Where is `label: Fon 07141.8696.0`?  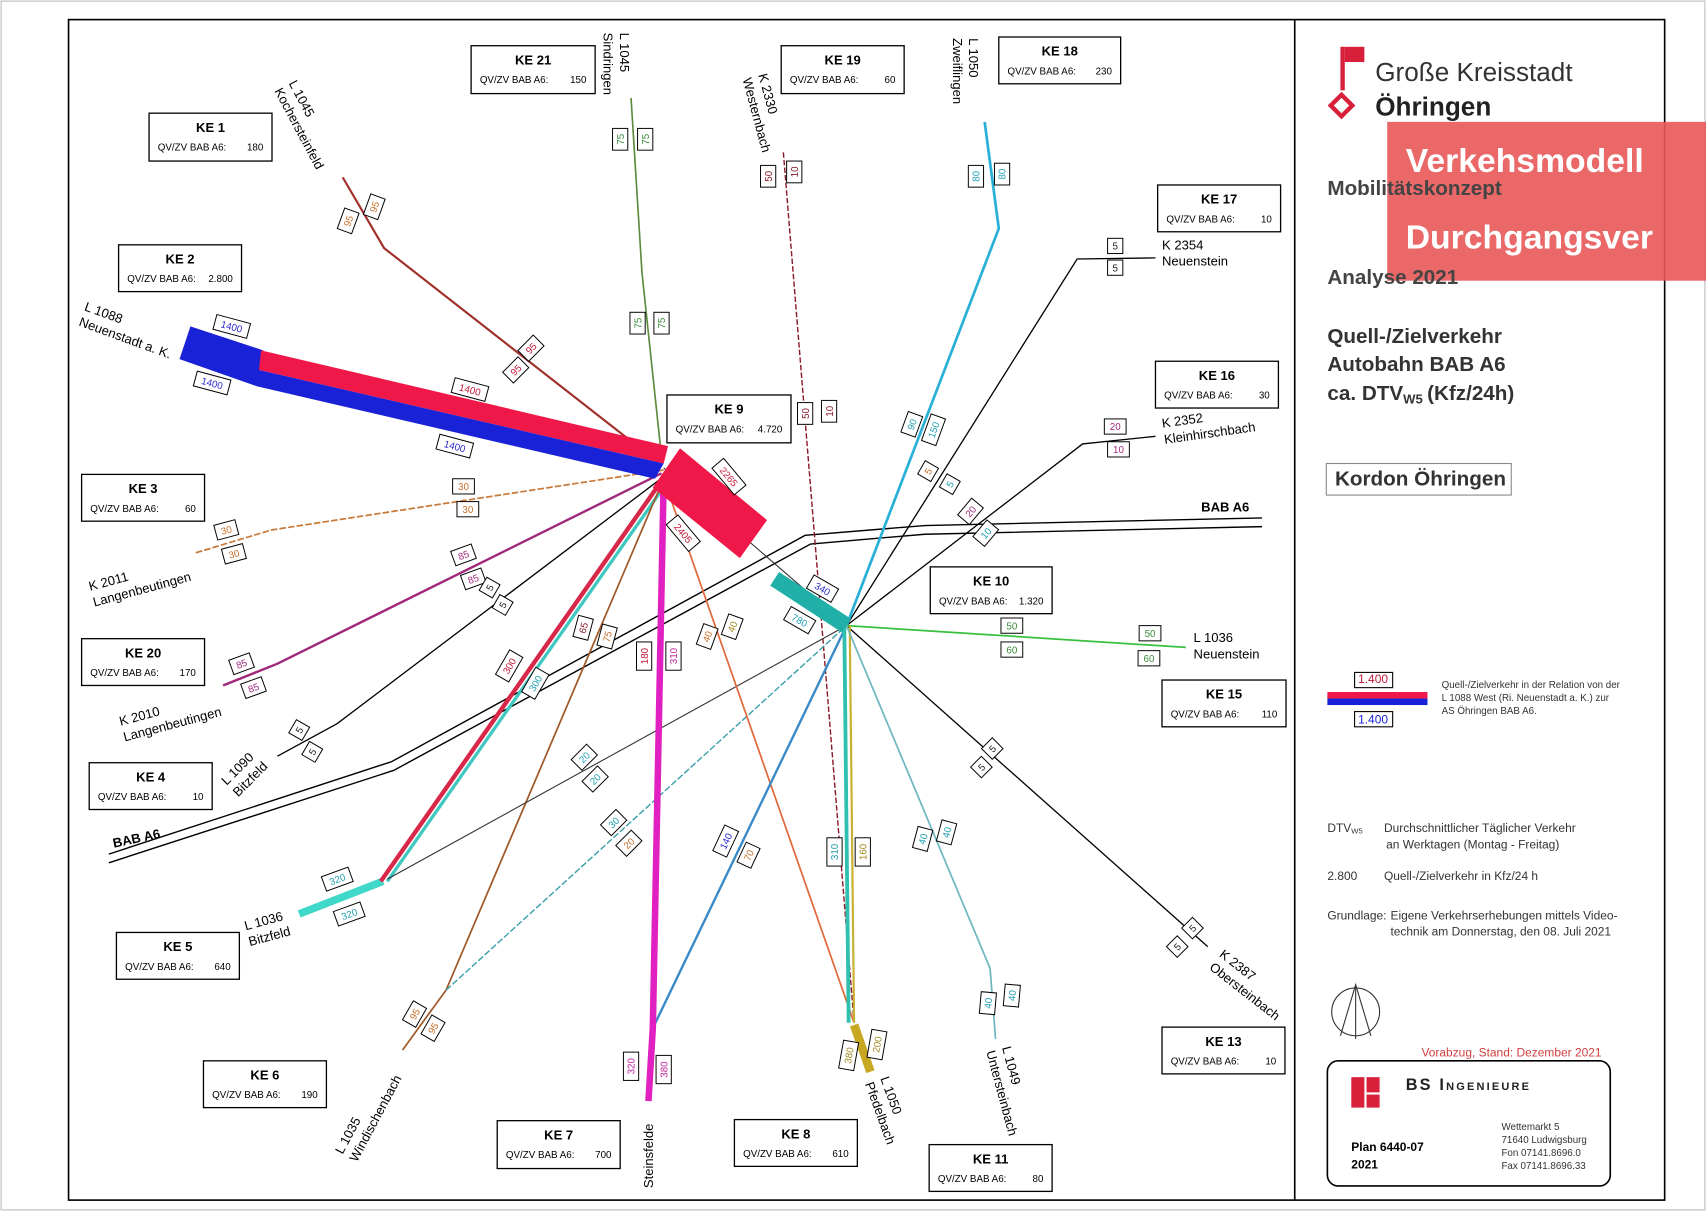
label: Fon 07141.8696.0 is located at coordinates (1541, 1153).